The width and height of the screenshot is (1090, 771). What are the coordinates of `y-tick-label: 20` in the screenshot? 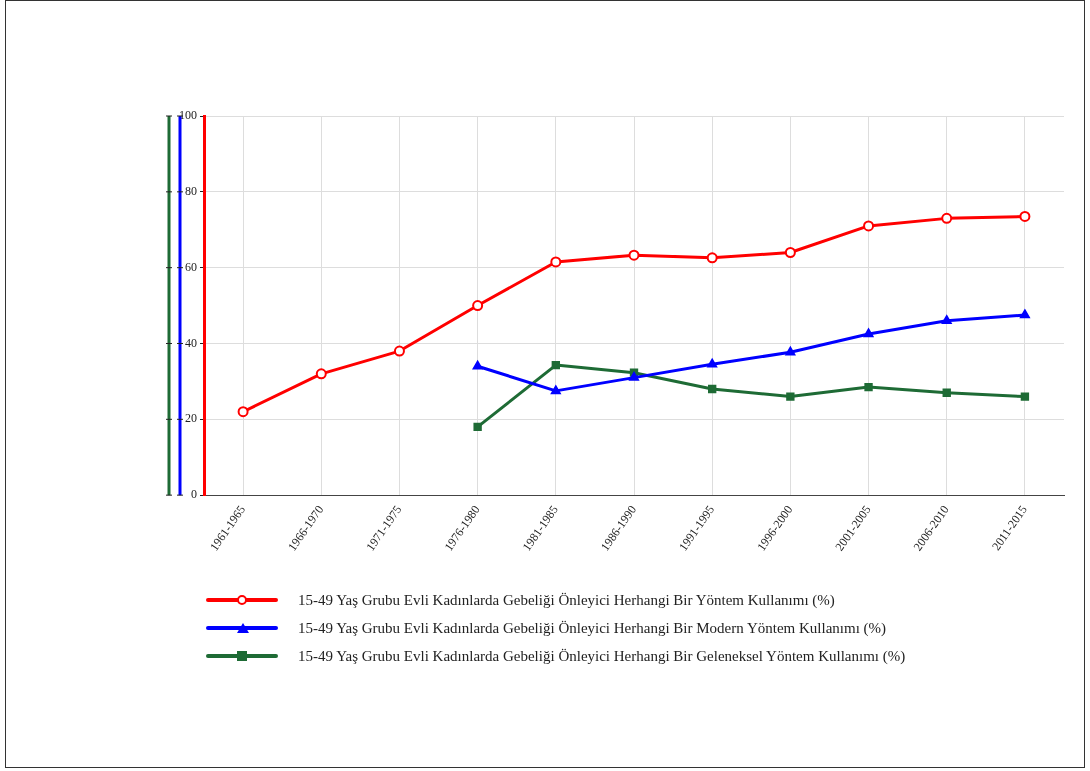 It's located at (191, 418).